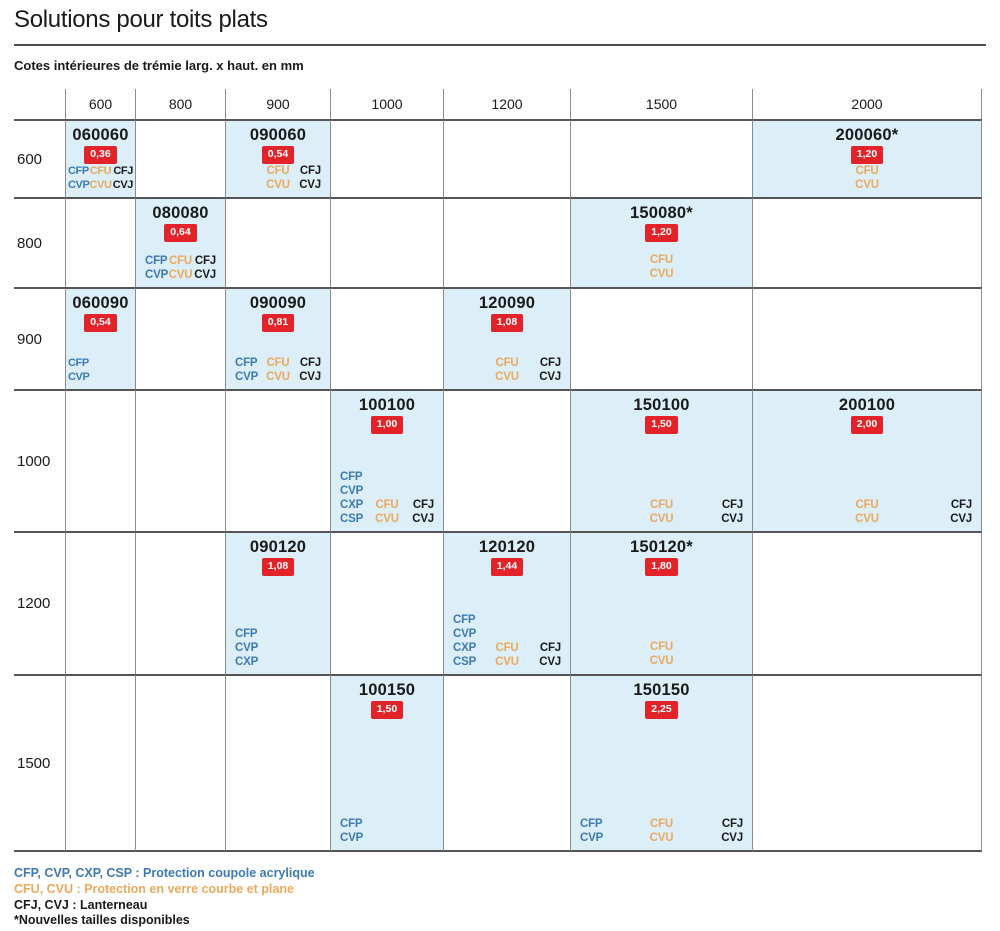  I want to click on surface-area-badge: 1,20, so click(661, 233).